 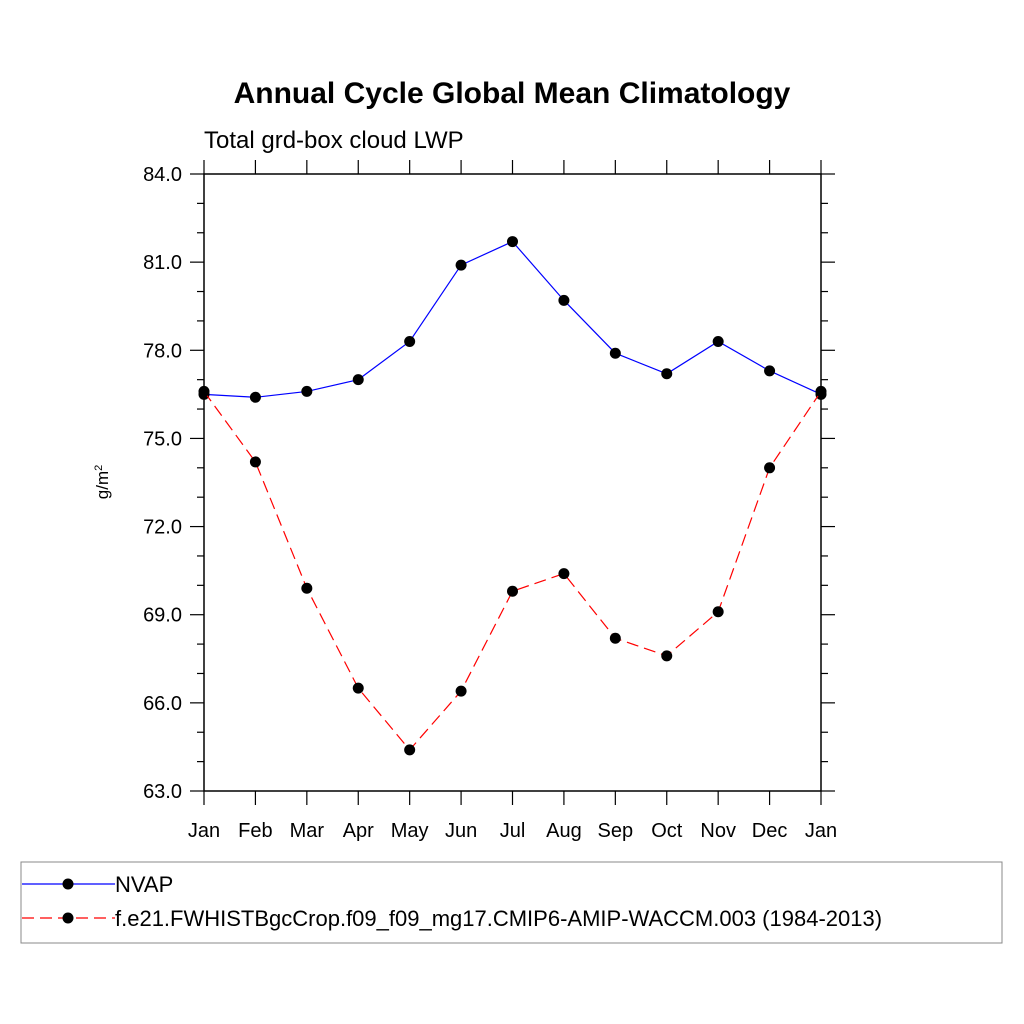 I want to click on series-line, so click(x=512, y=319).